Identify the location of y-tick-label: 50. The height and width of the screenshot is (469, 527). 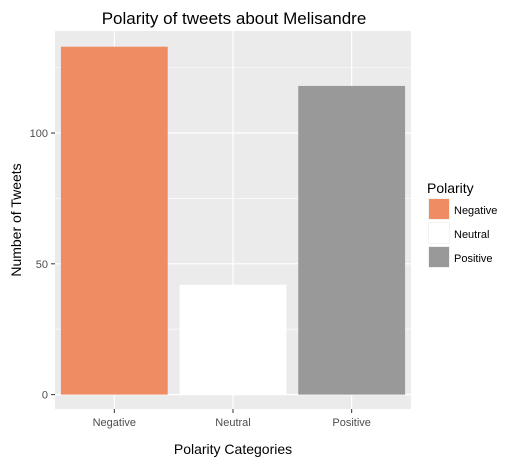
(42, 265).